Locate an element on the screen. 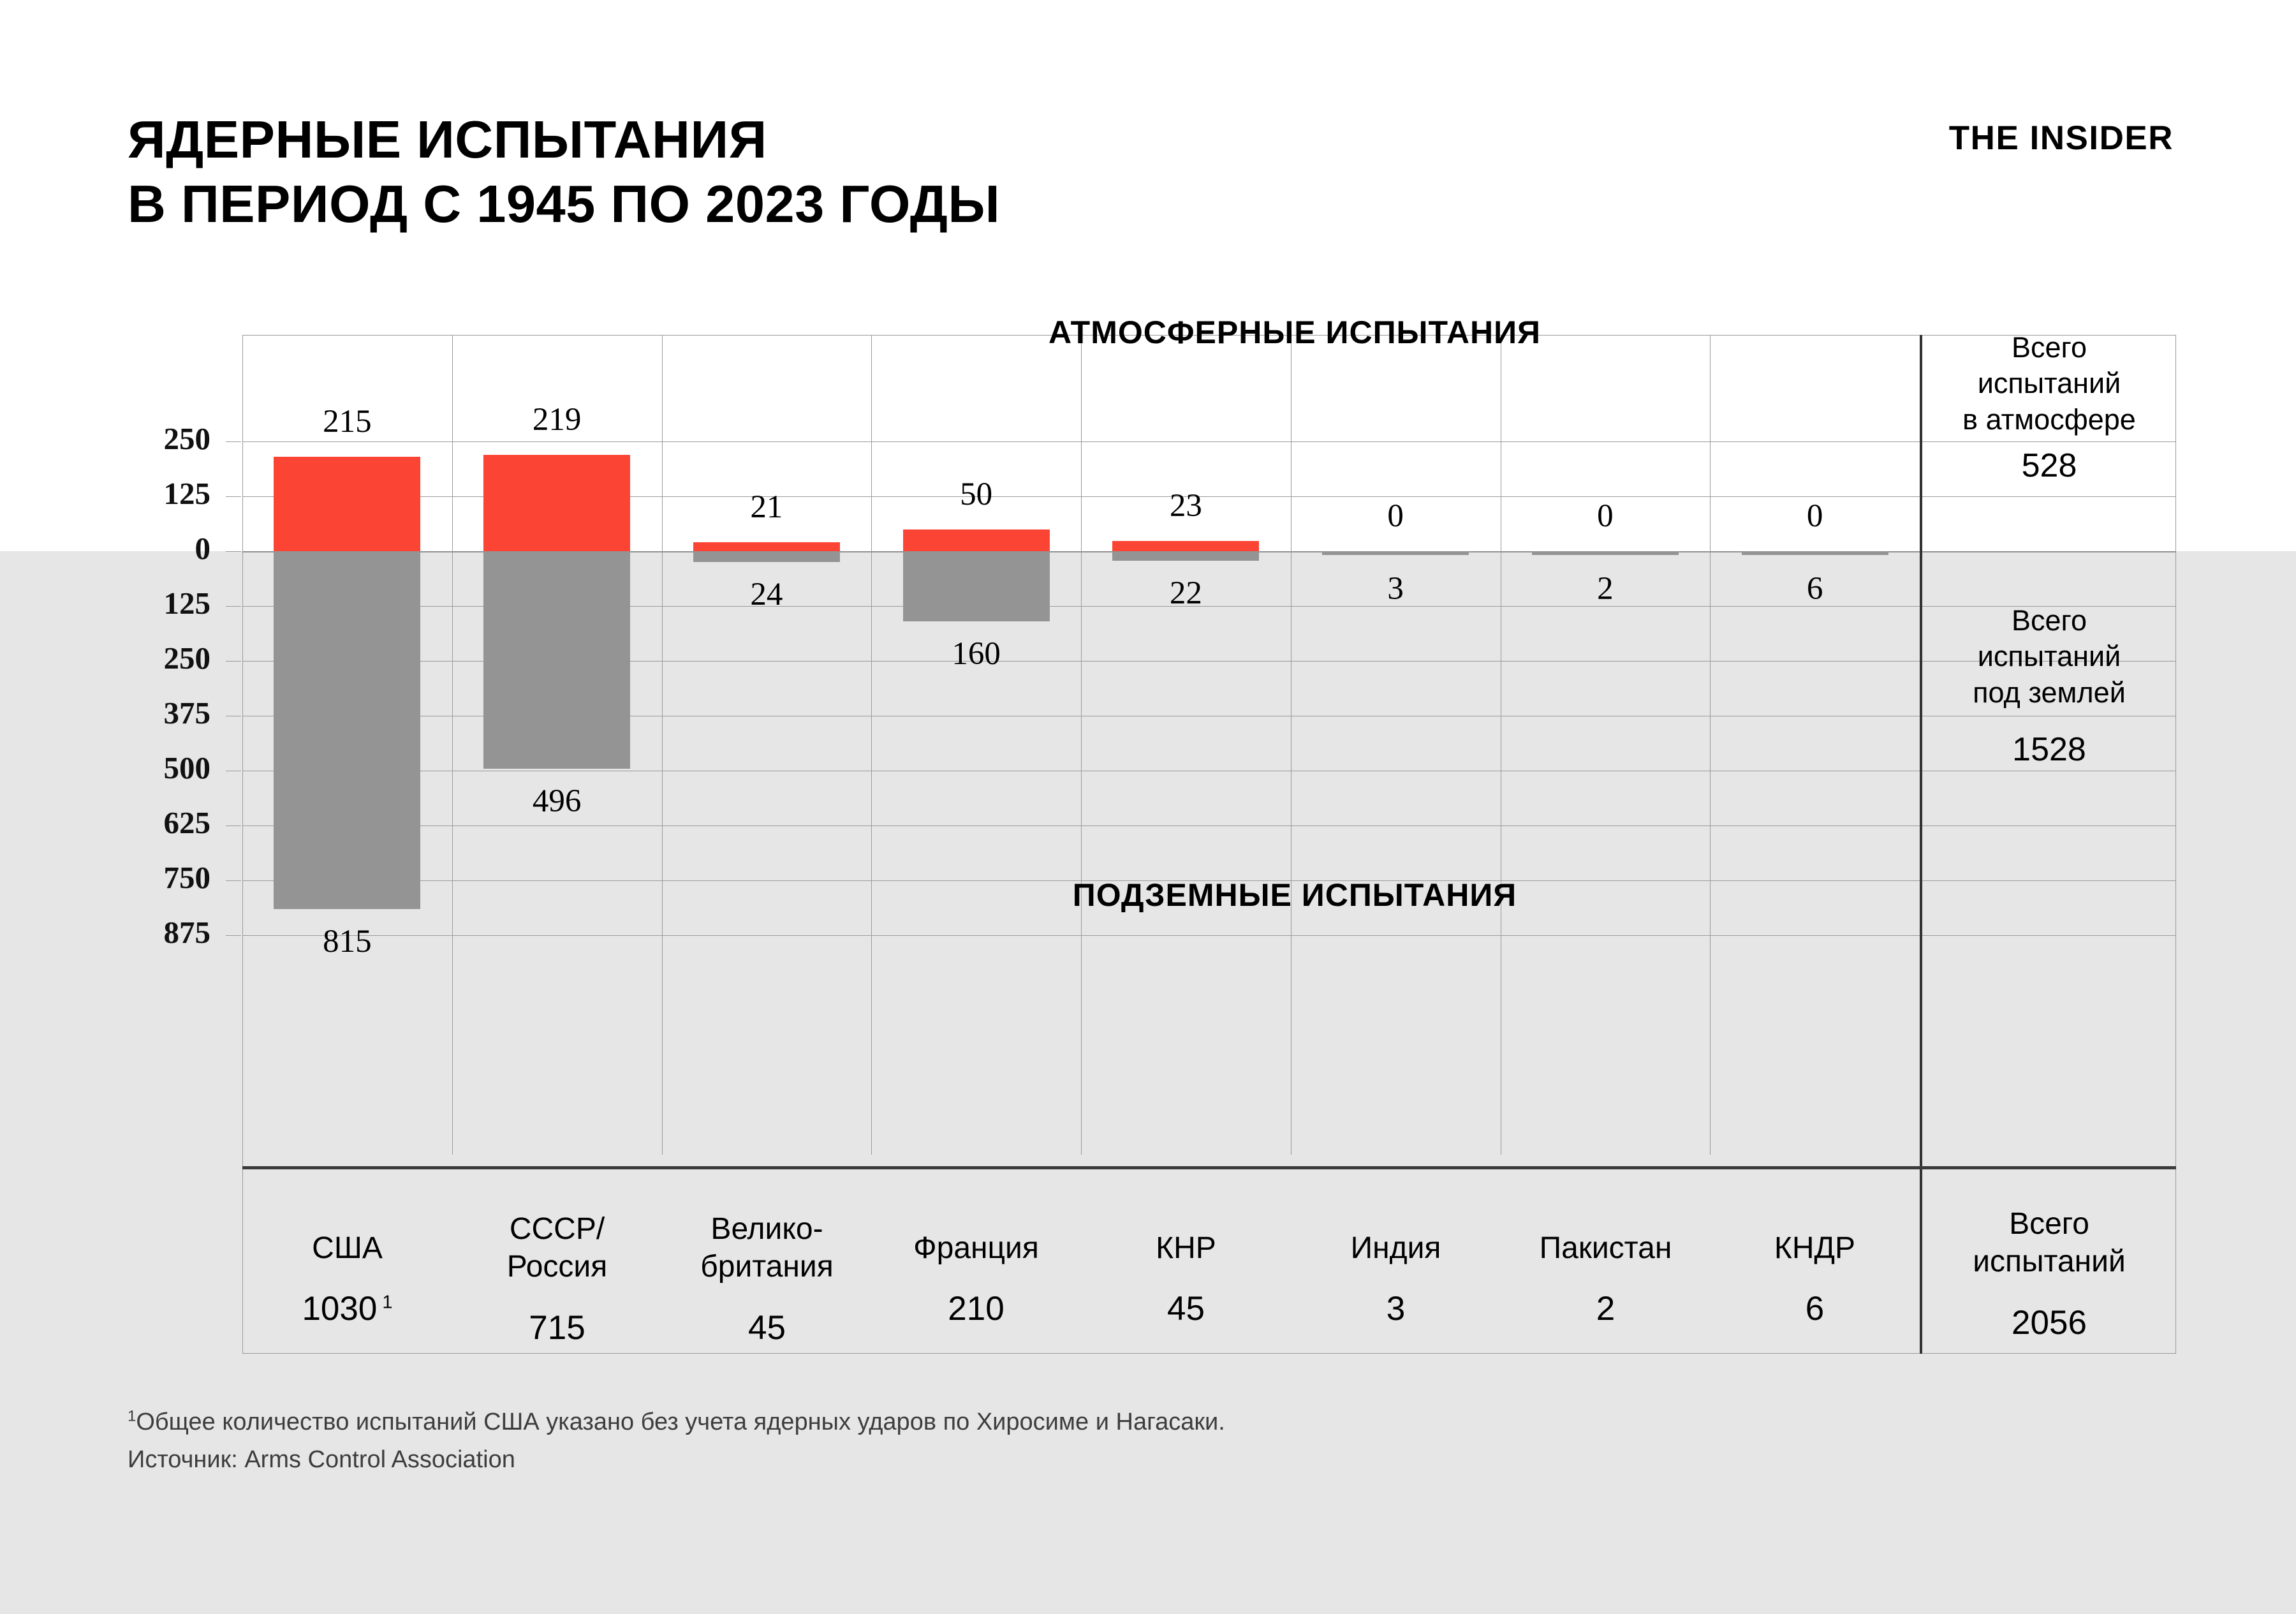 The width and height of the screenshot is (2296, 1614). category-total-1: 715 is located at coordinates (557, 1328).